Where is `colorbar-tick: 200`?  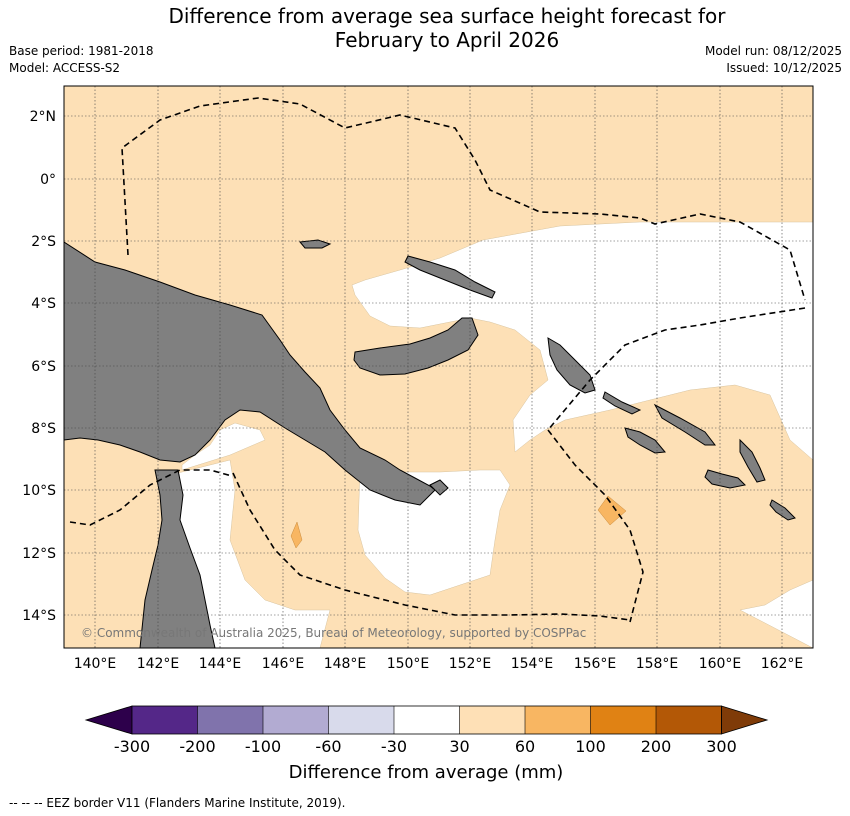 colorbar-tick: 200 is located at coordinates (656, 746).